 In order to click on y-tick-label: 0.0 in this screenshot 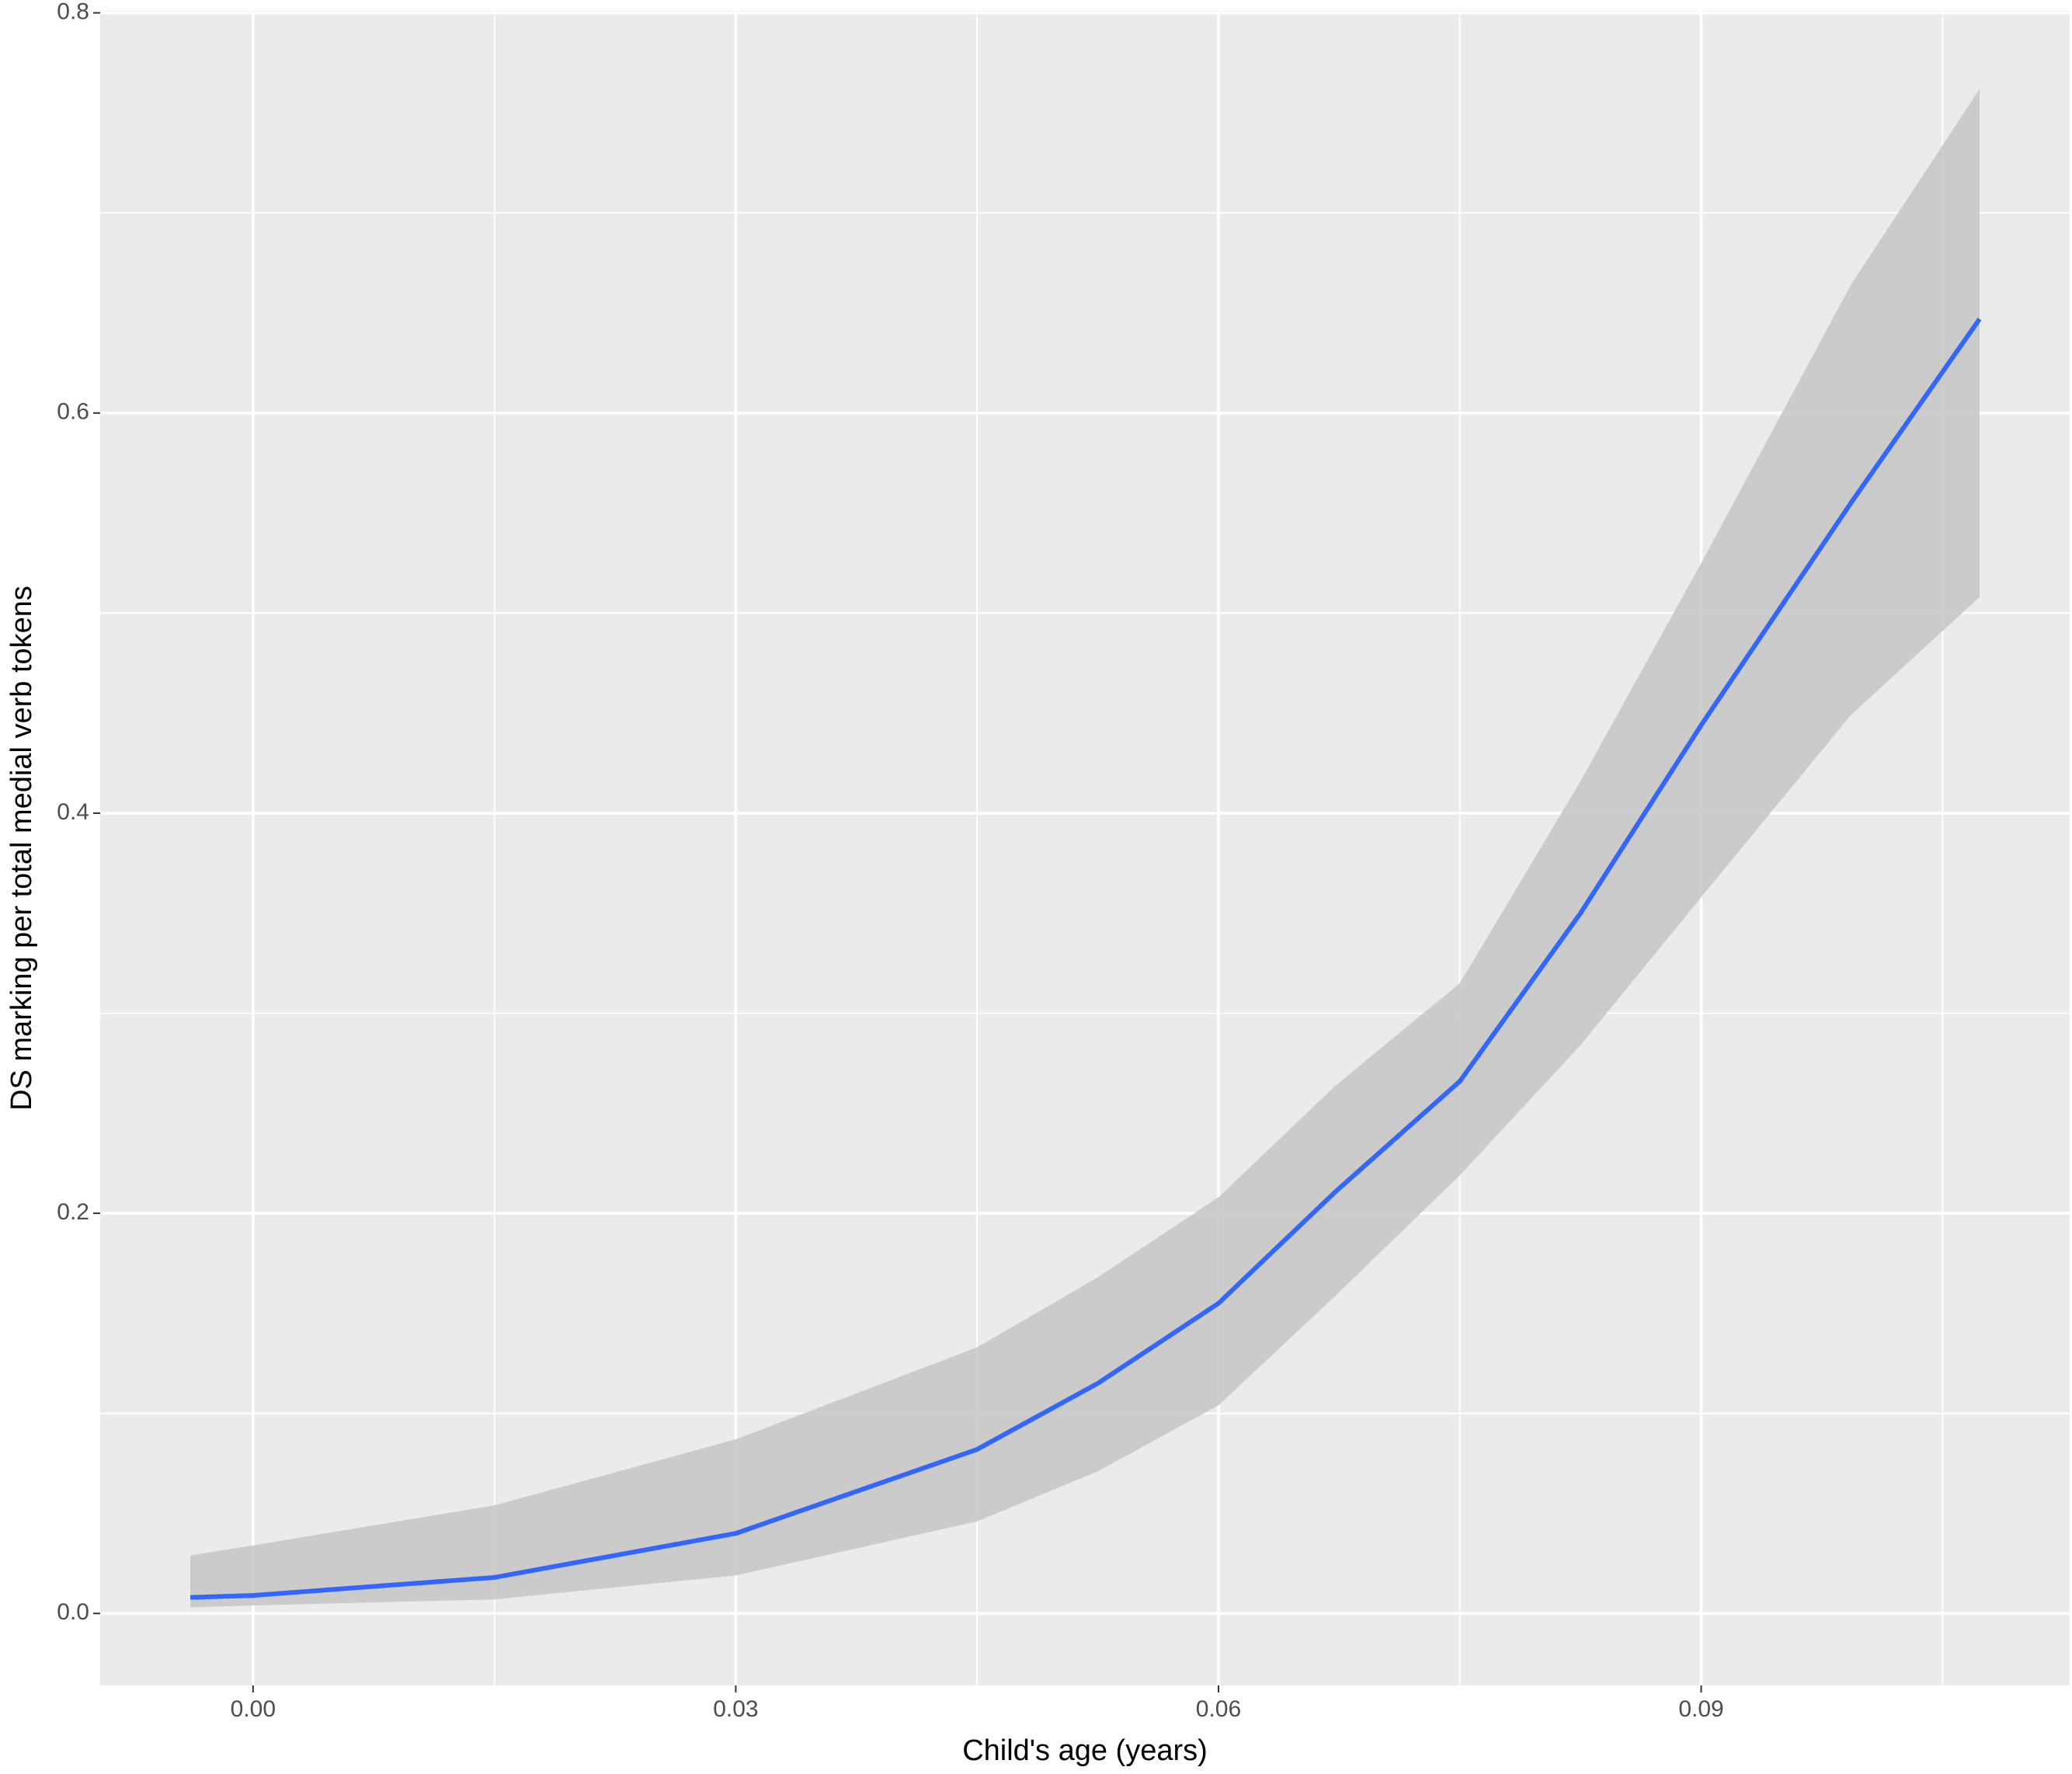, I will do `click(73, 1612)`.